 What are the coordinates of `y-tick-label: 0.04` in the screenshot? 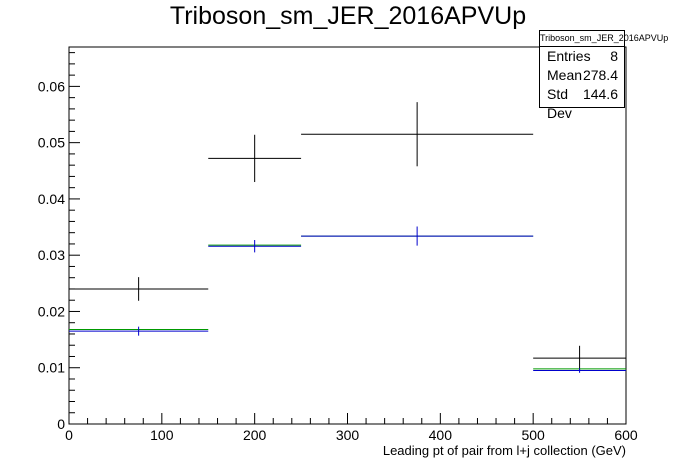 It's located at (51, 199).